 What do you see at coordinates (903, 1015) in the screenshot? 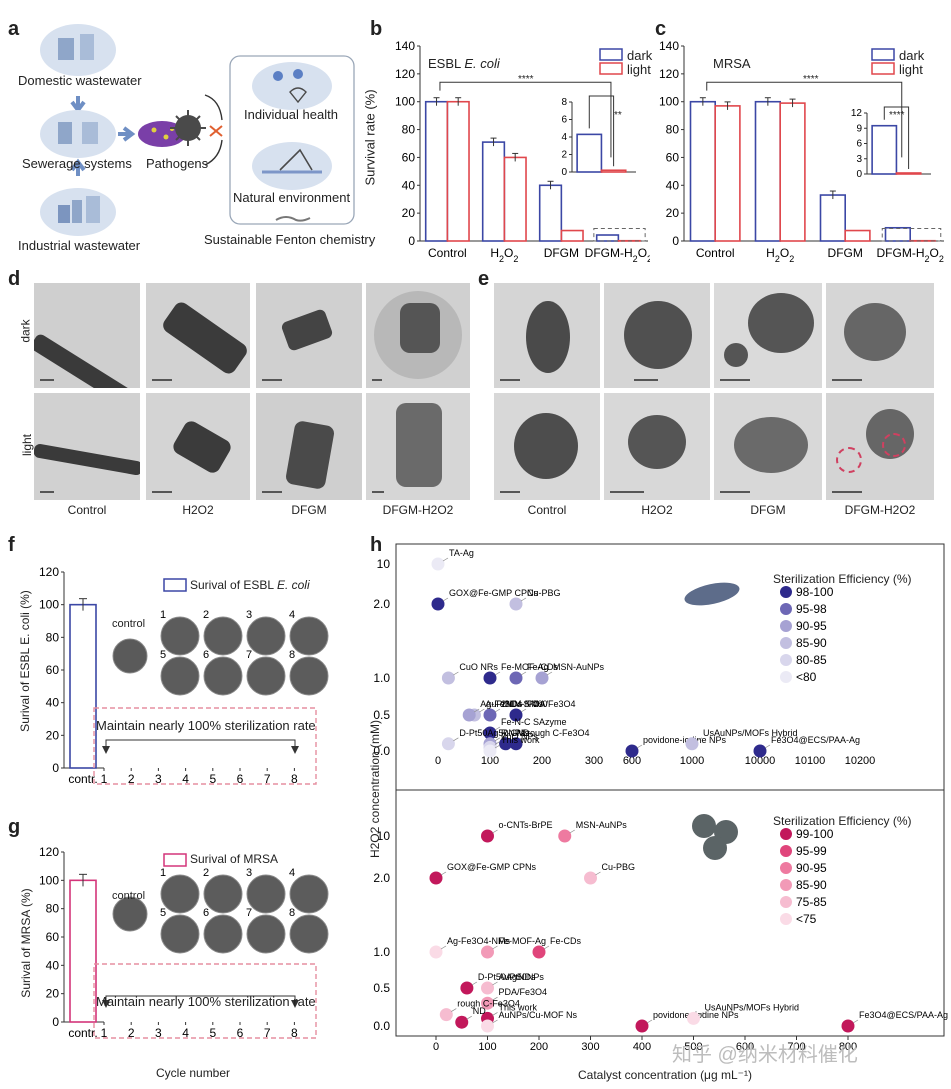
I see `h-bottom-label-16: Fe3O4@ECS/PAA-Ag` at bounding box center [903, 1015].